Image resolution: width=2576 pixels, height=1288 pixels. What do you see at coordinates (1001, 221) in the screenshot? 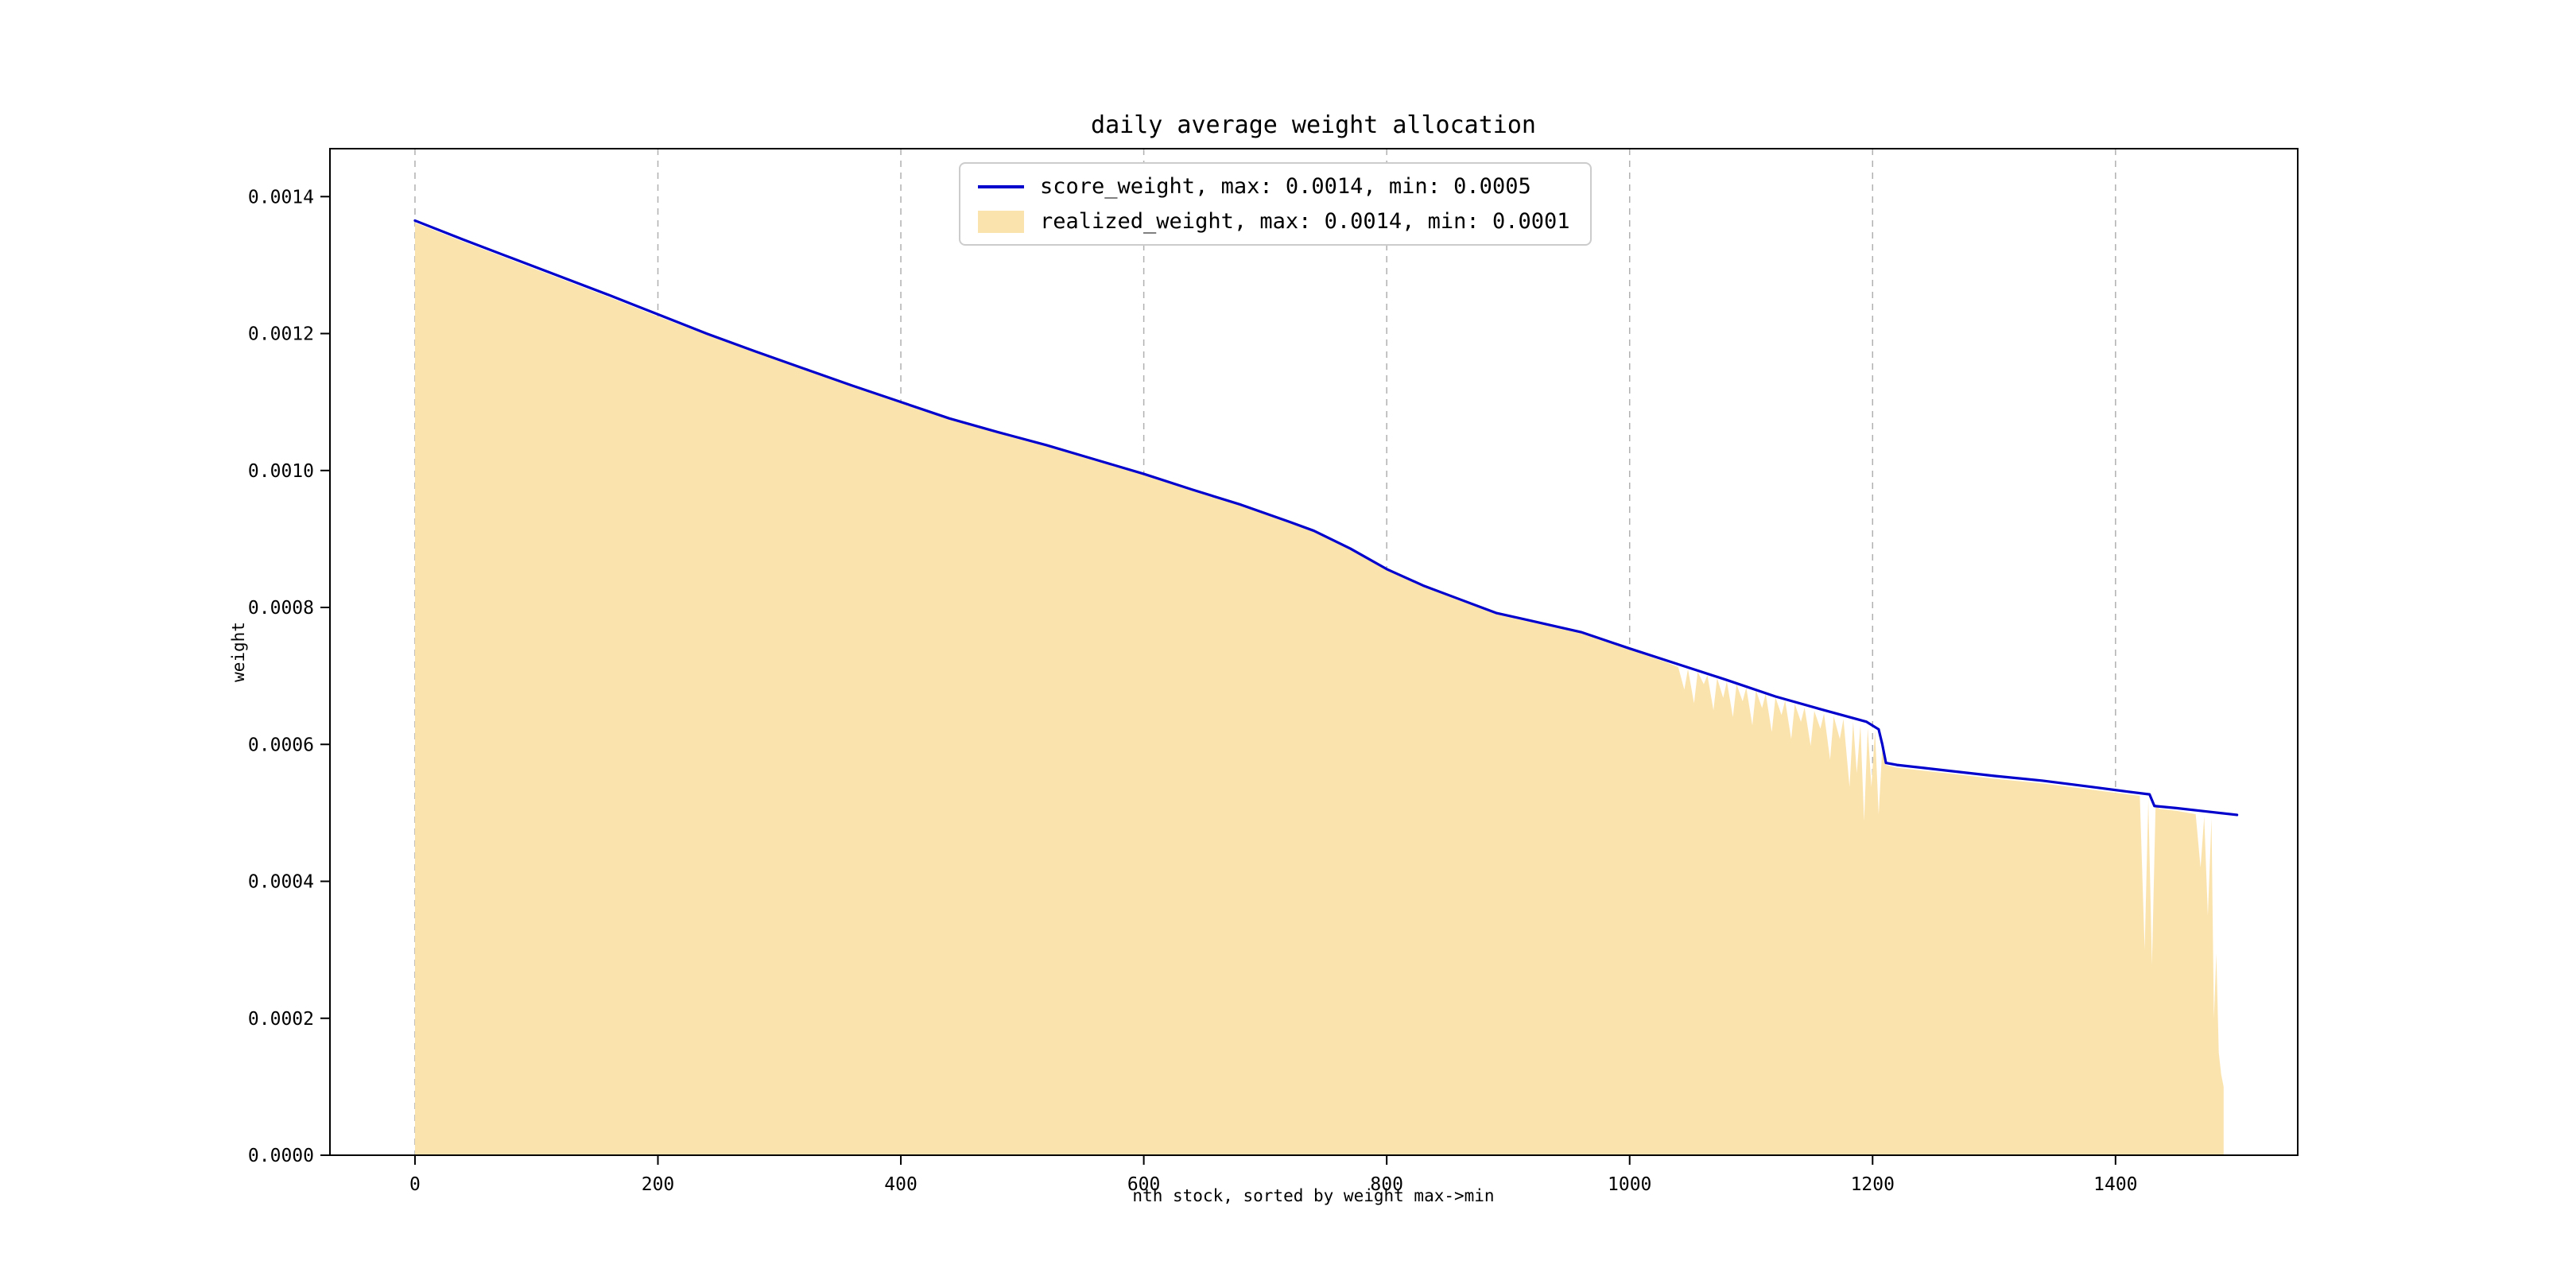
I see `legend-patch-sample` at bounding box center [1001, 221].